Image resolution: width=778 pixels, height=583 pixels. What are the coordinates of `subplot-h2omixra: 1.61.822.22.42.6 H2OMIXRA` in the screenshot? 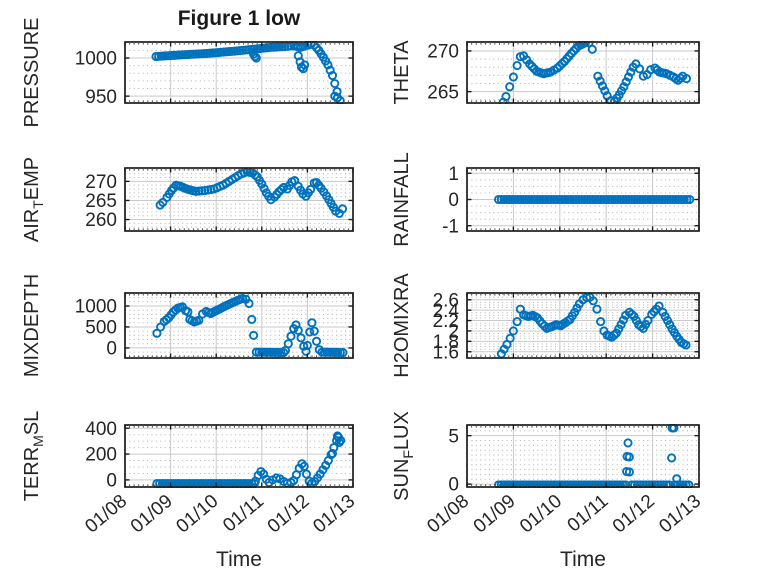 It's located at (545, 325).